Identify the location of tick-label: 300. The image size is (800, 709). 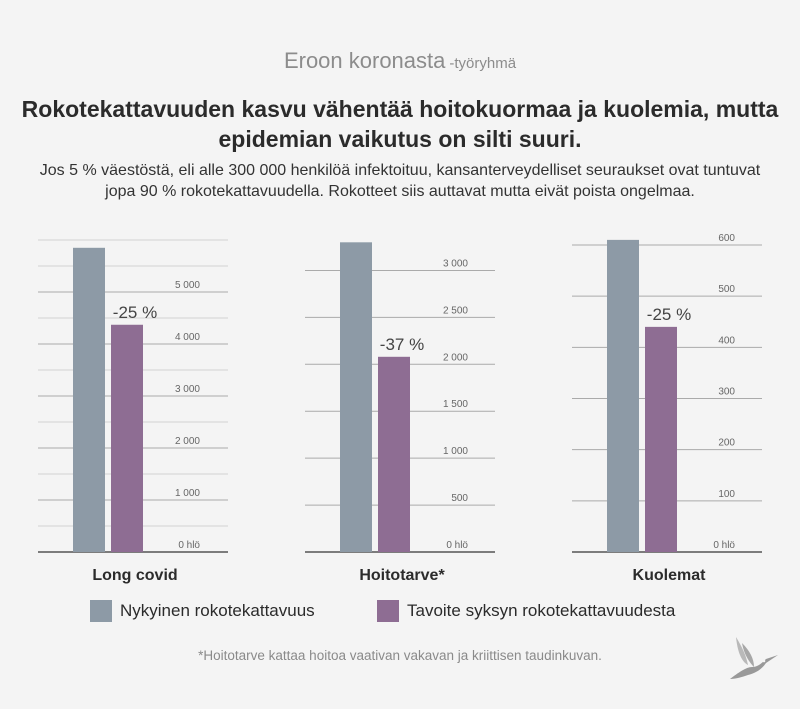
(726, 392).